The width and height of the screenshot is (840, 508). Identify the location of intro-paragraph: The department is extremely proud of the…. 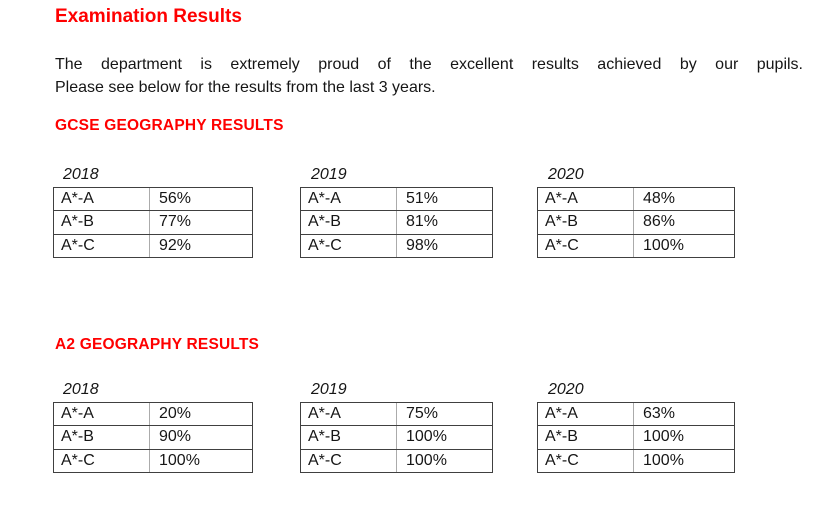
(429, 76).